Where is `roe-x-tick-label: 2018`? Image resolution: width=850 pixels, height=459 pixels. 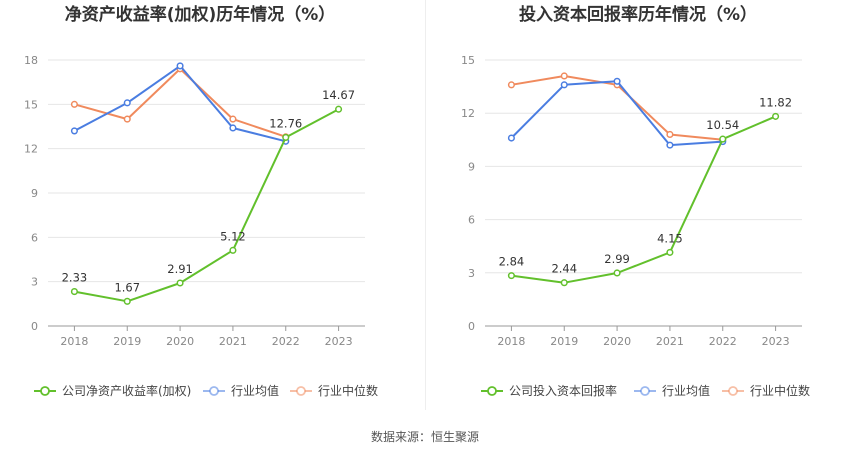
roe-x-tick-label: 2018 is located at coordinates (74, 341).